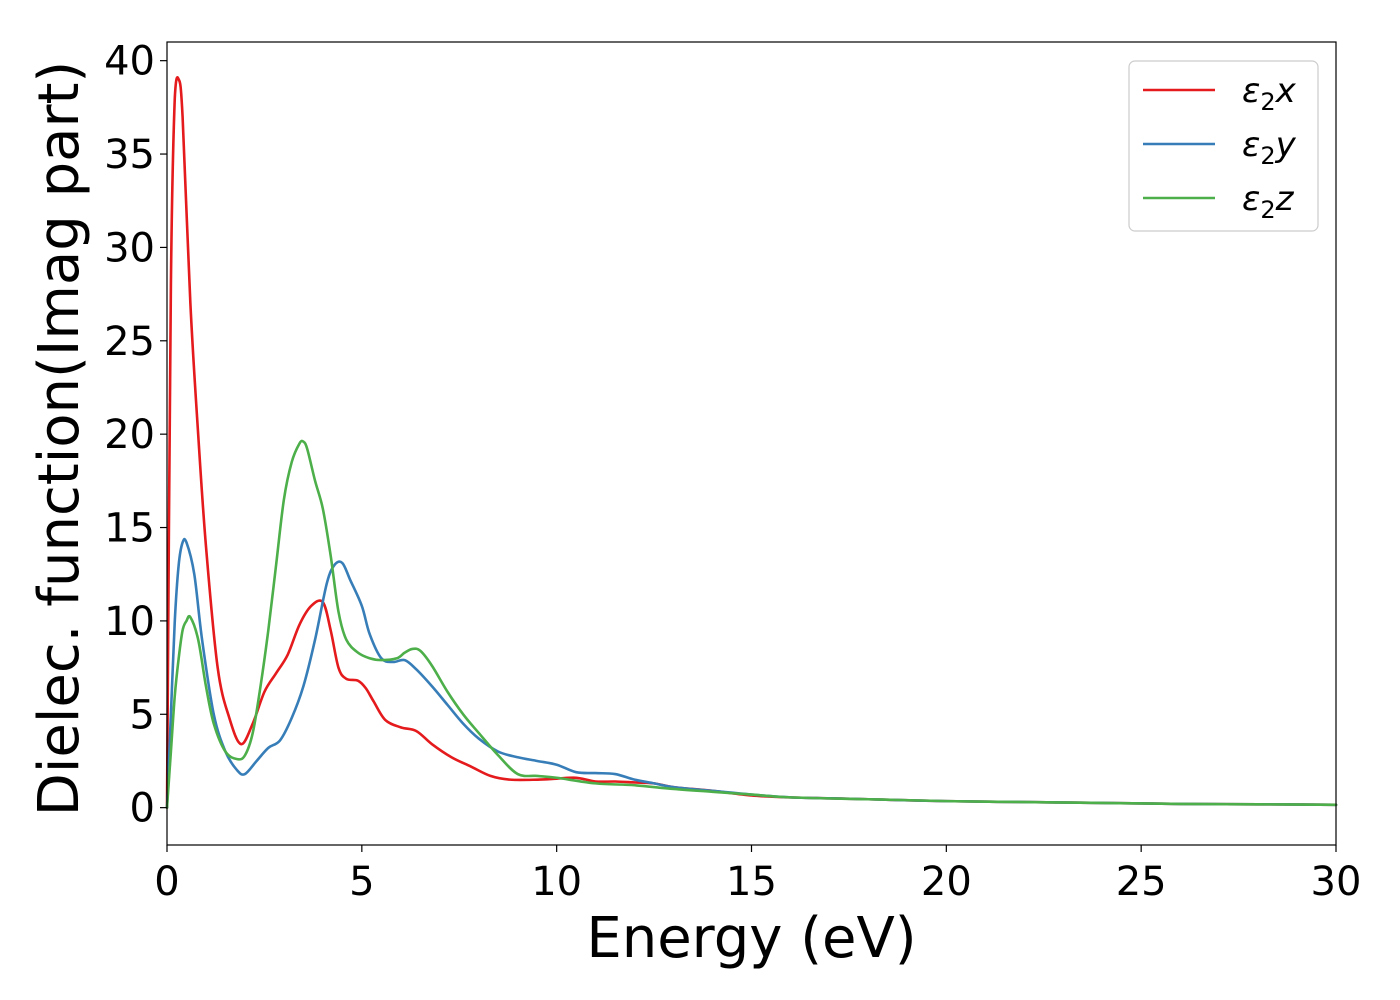 The width and height of the screenshot is (1400, 1000). What do you see at coordinates (361, 882) in the screenshot?
I see `x-tick-label: 5` at bounding box center [361, 882].